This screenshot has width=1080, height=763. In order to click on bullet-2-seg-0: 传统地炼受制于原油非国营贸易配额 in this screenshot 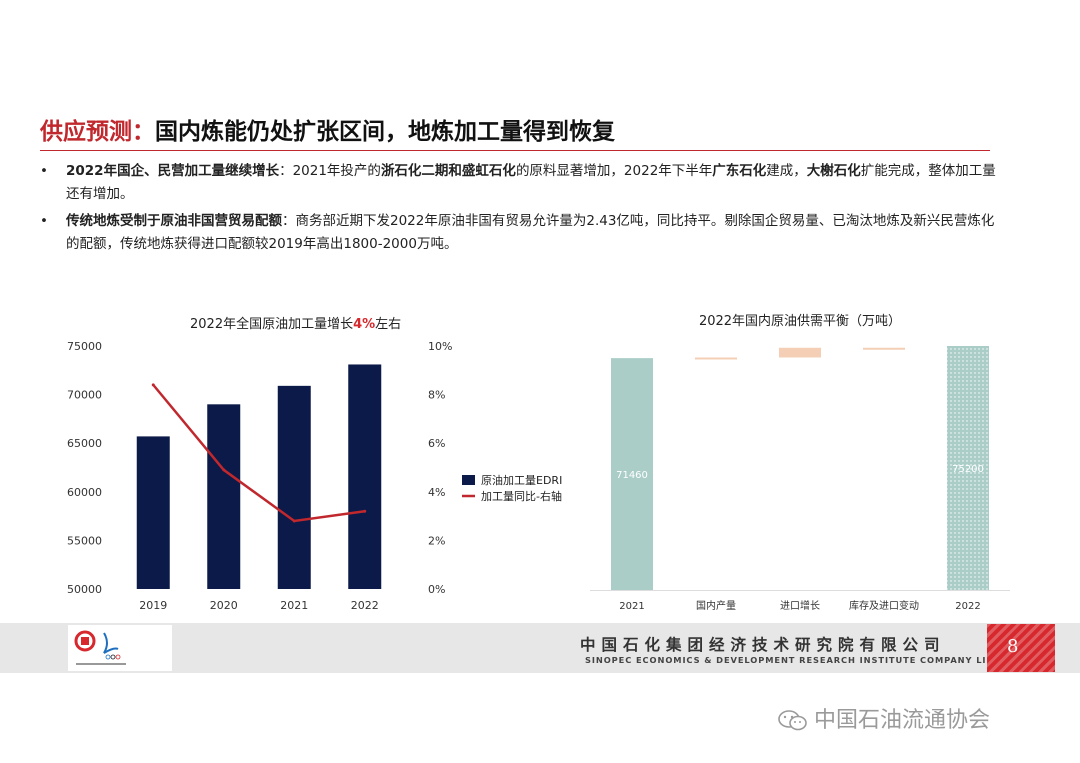, I will do `click(174, 221)`.